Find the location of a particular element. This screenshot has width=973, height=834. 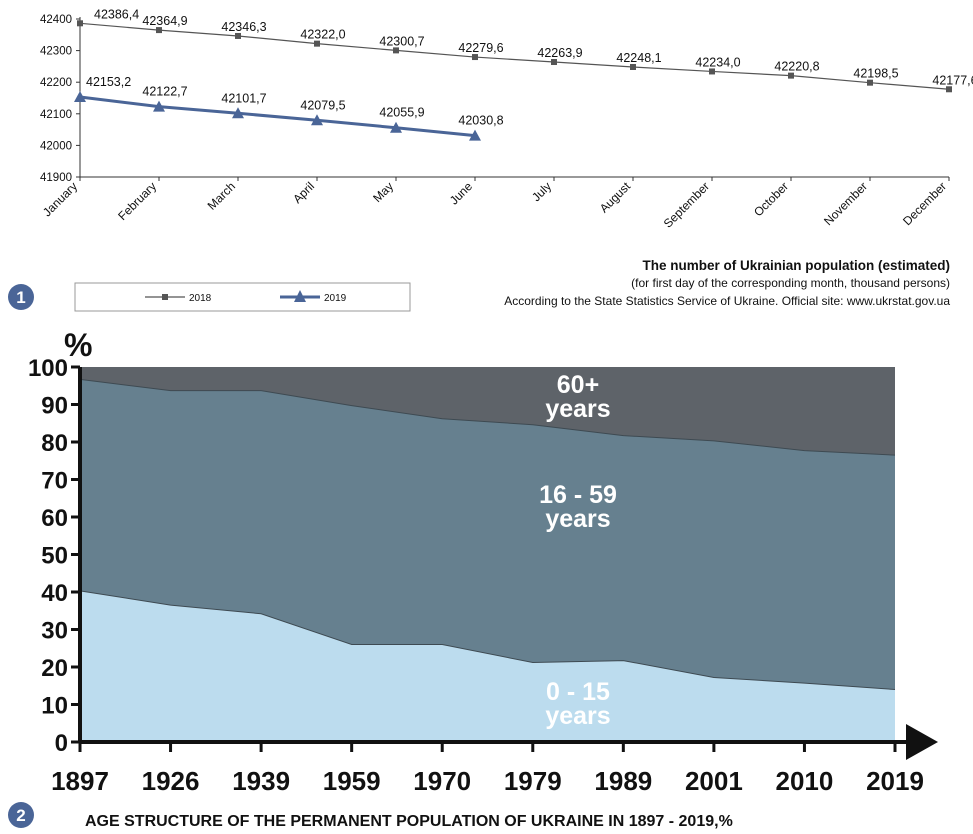

series-label-1: 0 - 15 is located at coordinates (578, 692).